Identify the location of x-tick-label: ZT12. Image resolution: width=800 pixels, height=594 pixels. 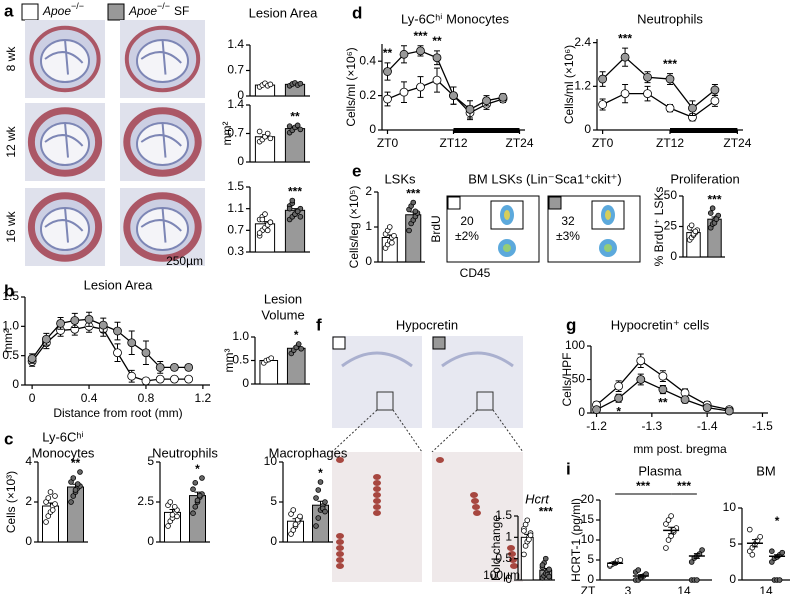
(453, 143).